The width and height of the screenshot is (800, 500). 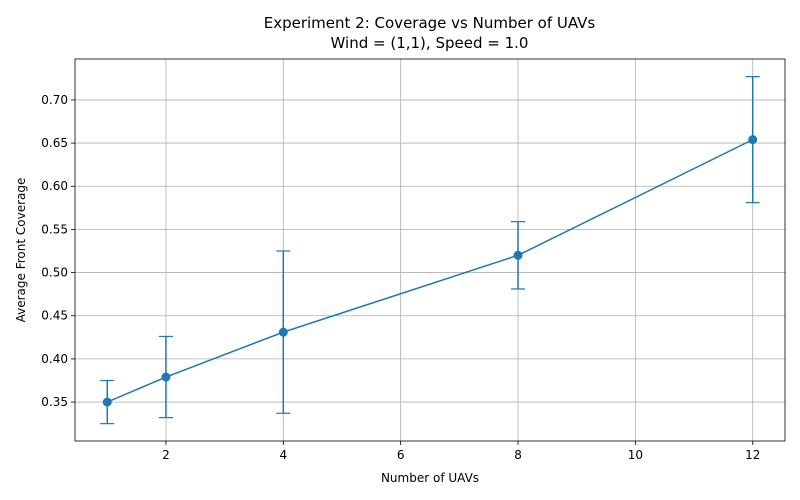 What do you see at coordinates (54, 316) in the screenshot?
I see `y-tick-label: 0.45` at bounding box center [54, 316].